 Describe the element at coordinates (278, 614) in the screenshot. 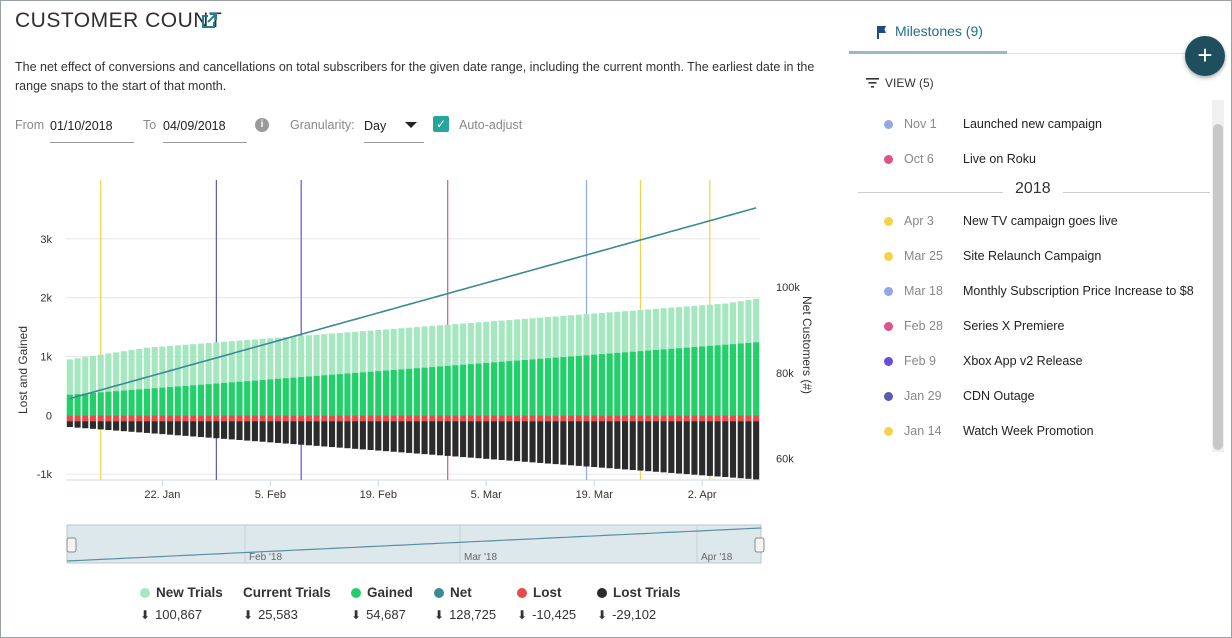

I see `legend-item-value: 25,583` at that location.